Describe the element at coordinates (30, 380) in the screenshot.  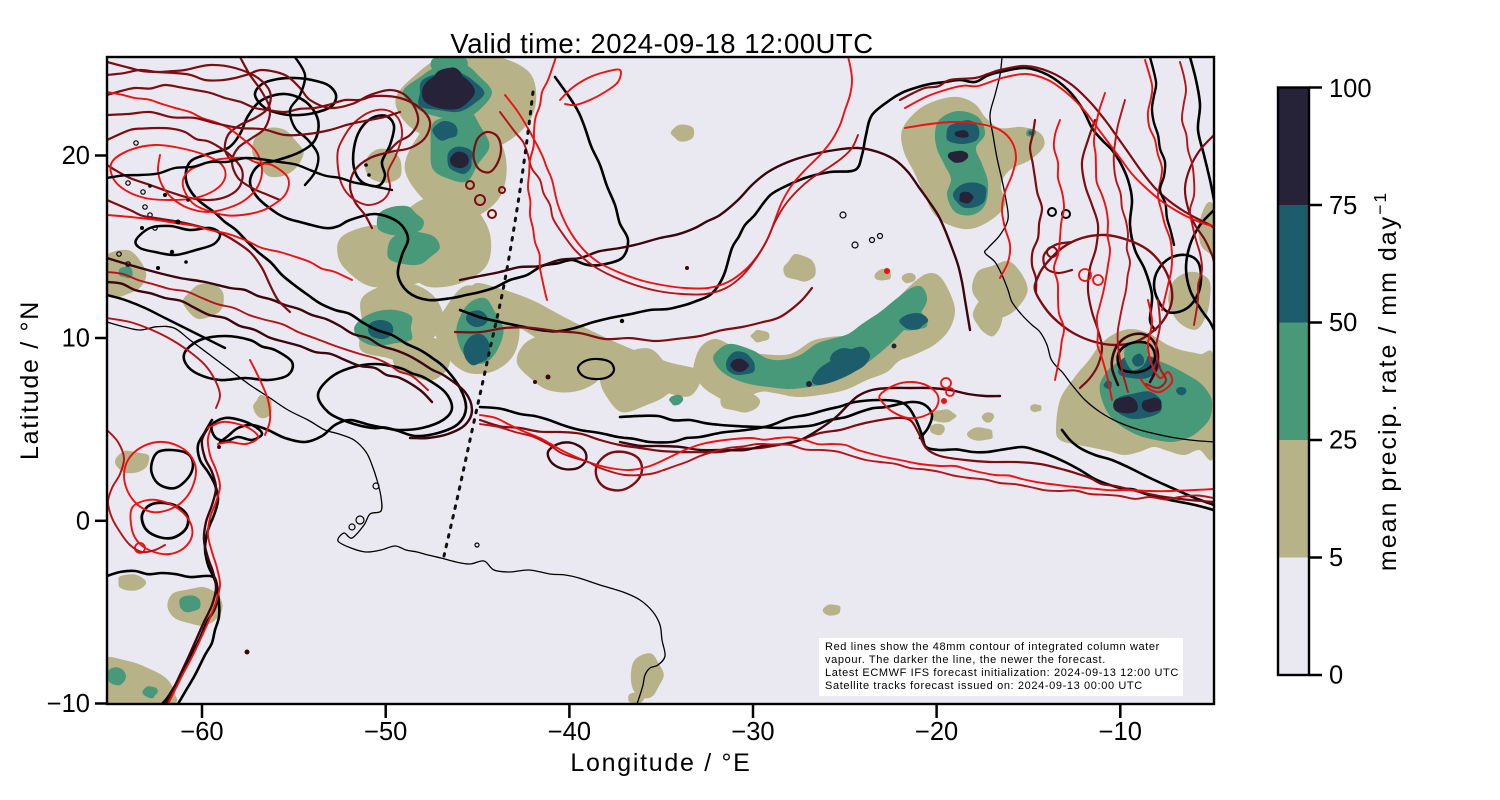
I see `svg-text: Latitude / °N` at that location.